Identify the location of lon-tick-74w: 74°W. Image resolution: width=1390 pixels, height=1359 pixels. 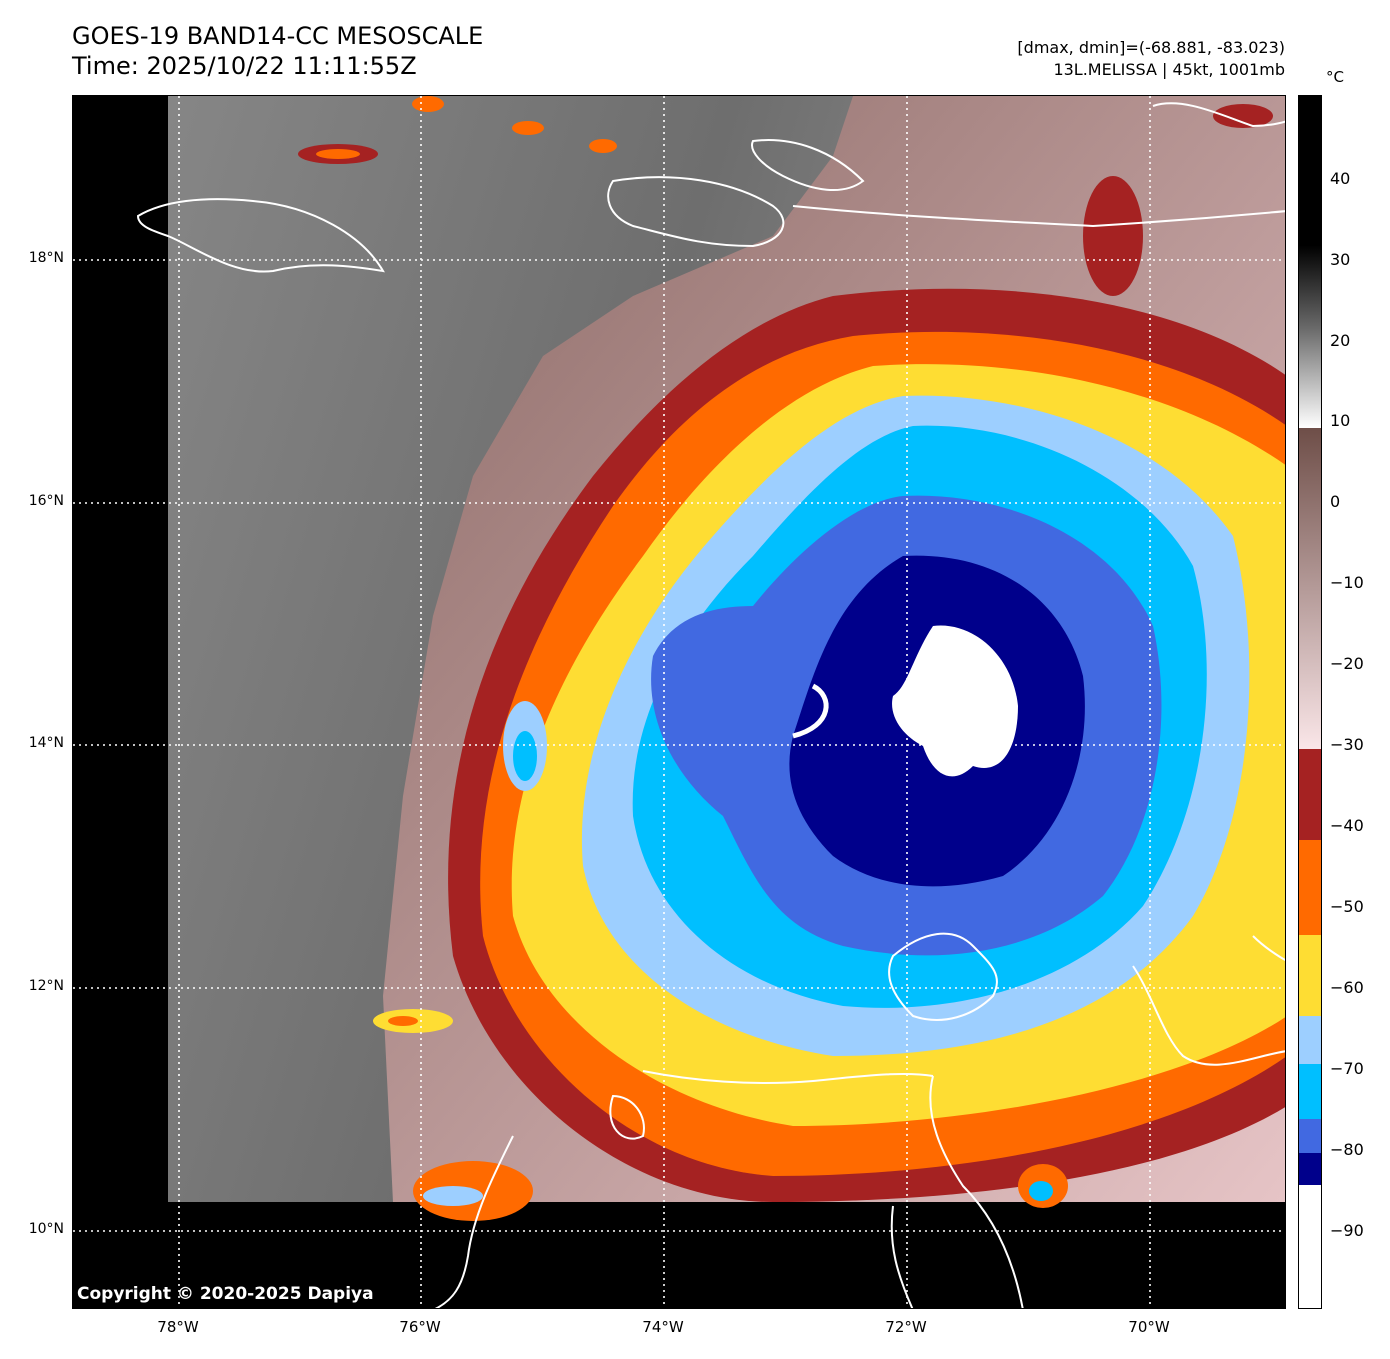
(663, 1327).